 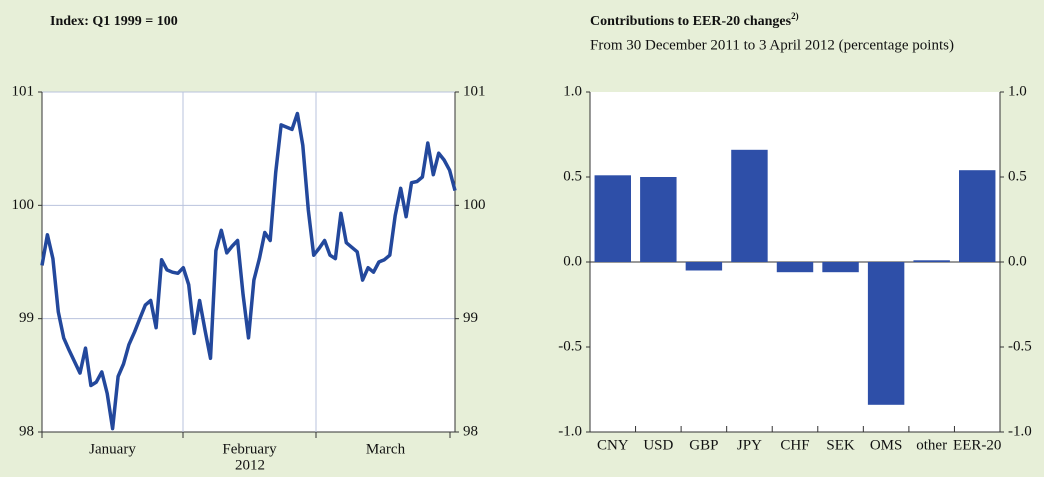 I want to click on y-tick-label: -0.5, so click(x=570, y=346).